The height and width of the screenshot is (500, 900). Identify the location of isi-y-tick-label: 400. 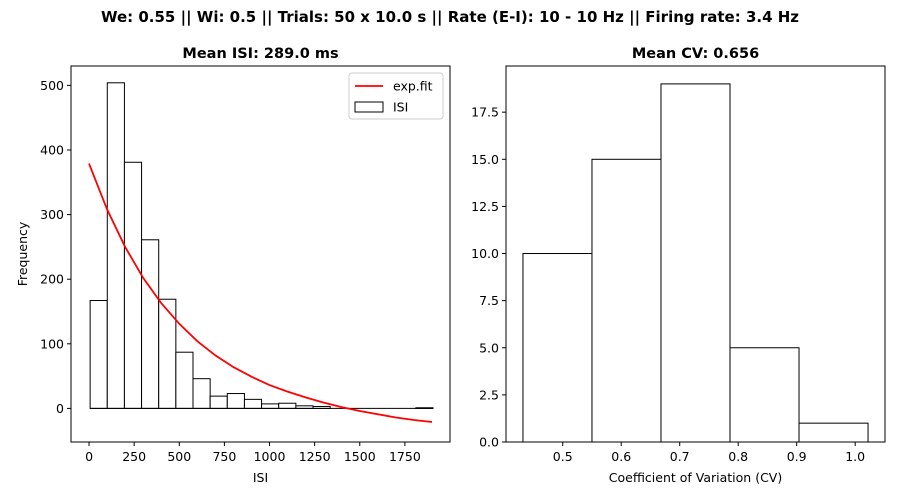
(52, 149).